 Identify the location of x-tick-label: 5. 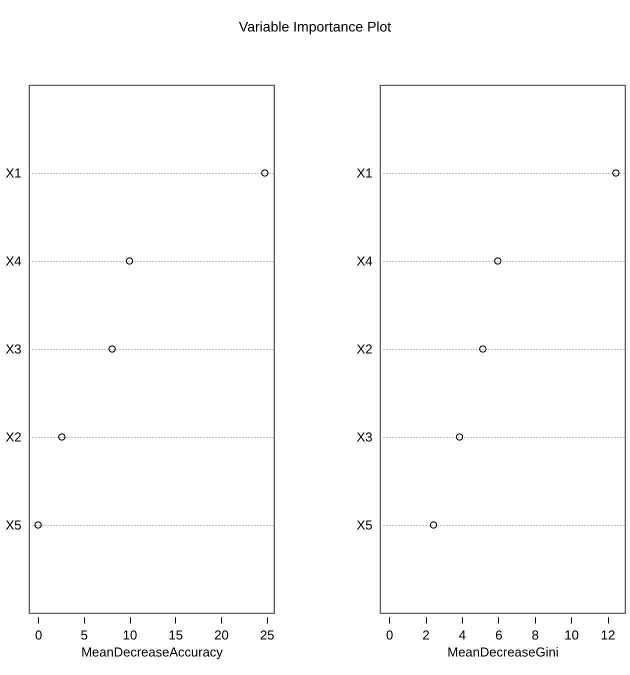
(84, 635).